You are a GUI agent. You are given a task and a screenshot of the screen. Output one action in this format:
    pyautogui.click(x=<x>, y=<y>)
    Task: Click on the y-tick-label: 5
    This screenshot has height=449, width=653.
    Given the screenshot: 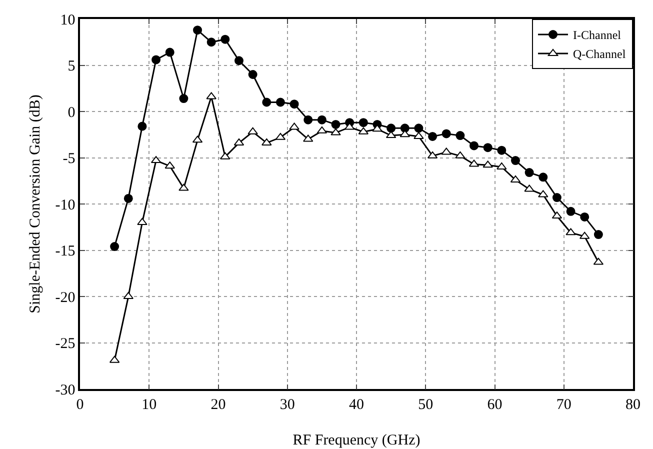 What is the action you would take?
    pyautogui.click(x=72, y=66)
    